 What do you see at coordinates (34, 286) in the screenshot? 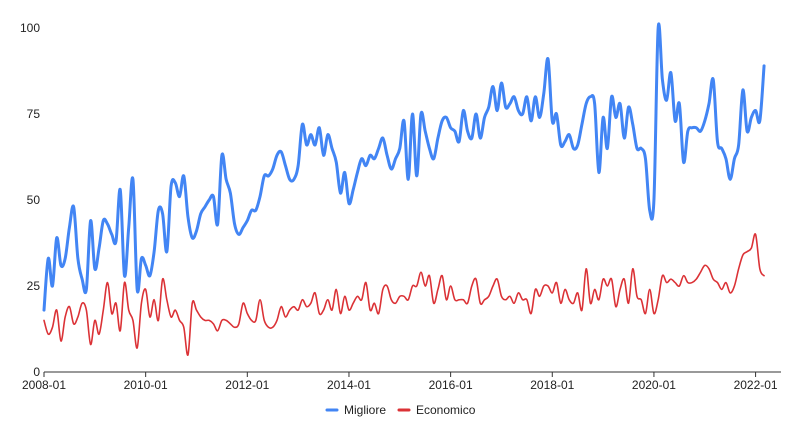
I see `y-tick-label: 25` at bounding box center [34, 286].